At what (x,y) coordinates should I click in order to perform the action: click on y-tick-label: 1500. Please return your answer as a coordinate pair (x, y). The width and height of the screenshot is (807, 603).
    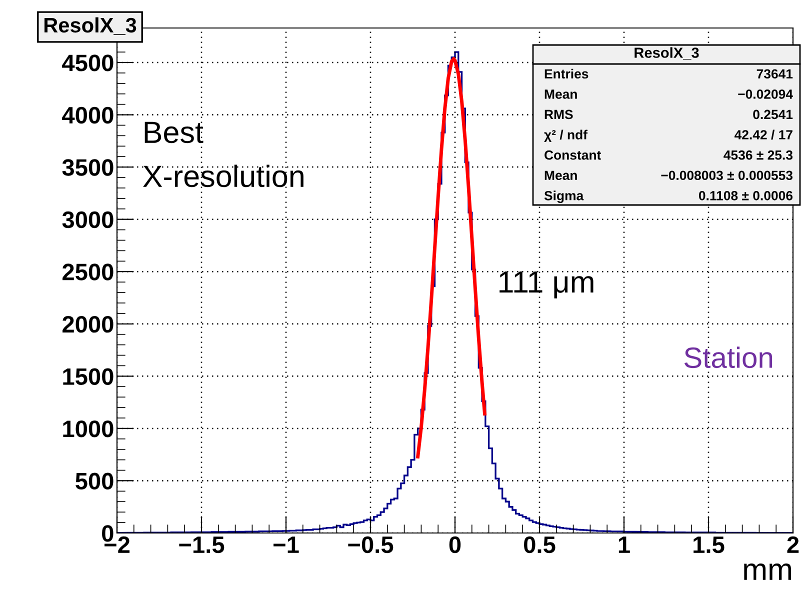
    Looking at the image, I should click on (88, 376).